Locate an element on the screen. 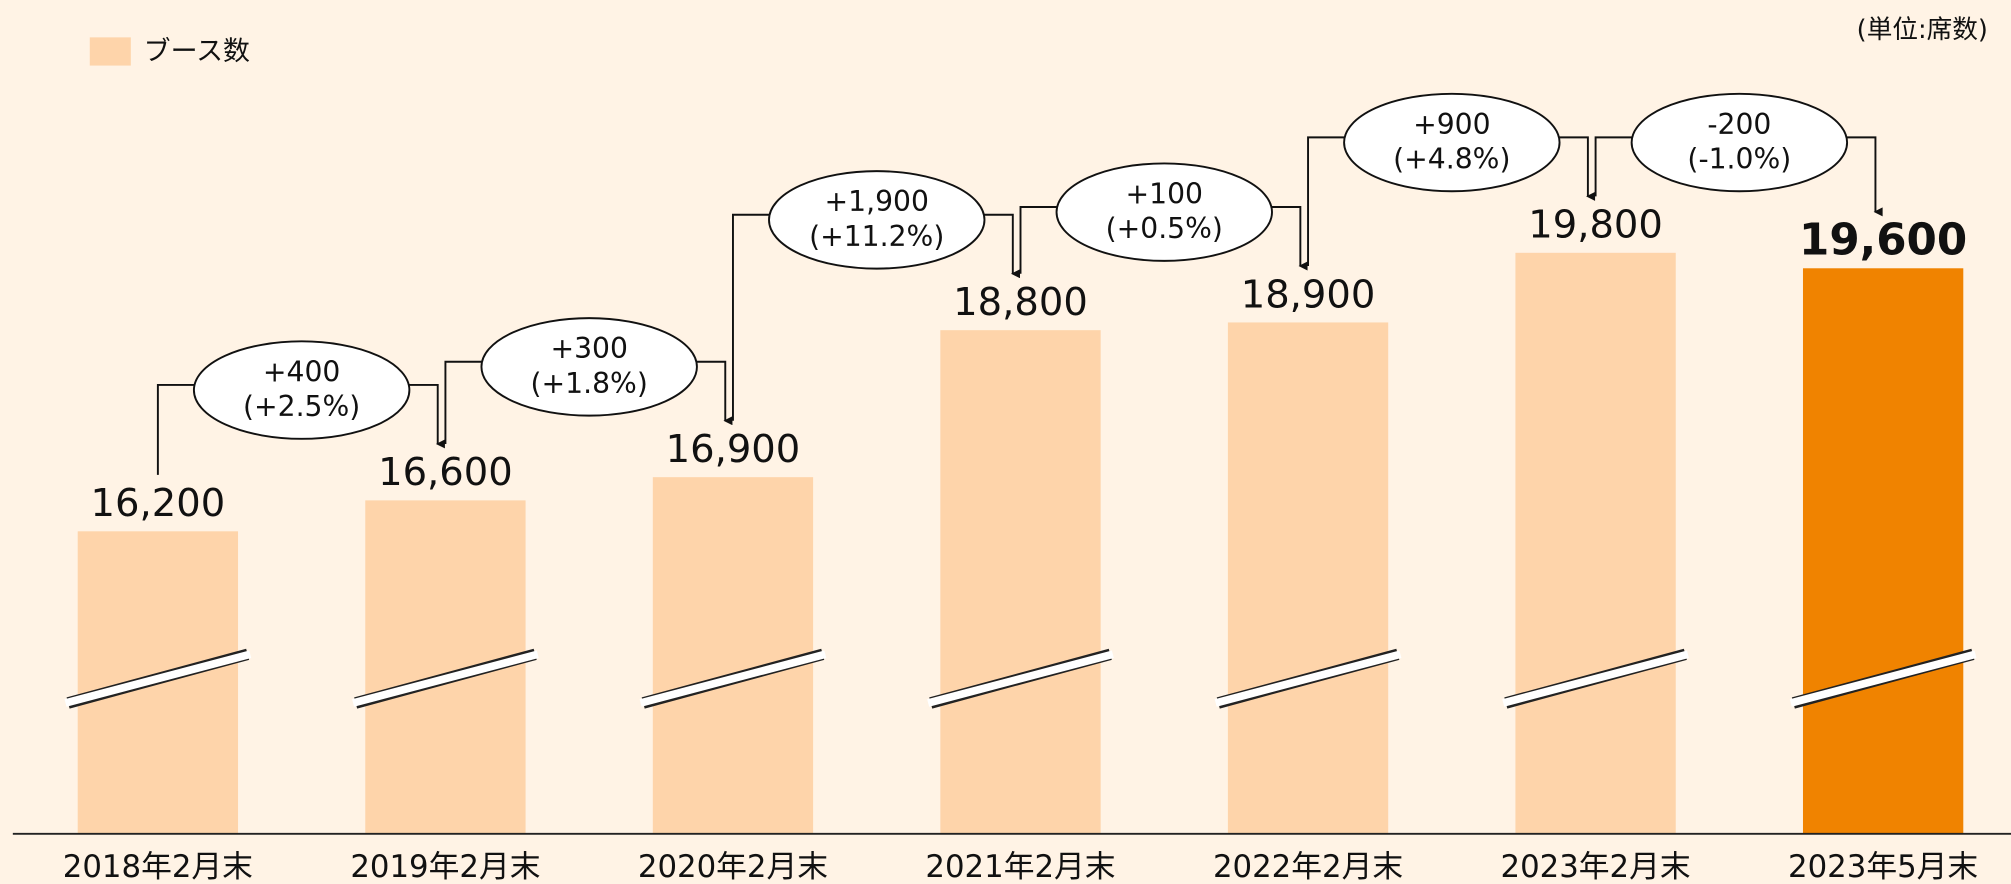 The image size is (2011, 884). change-value: +100 is located at coordinates (1164, 193).